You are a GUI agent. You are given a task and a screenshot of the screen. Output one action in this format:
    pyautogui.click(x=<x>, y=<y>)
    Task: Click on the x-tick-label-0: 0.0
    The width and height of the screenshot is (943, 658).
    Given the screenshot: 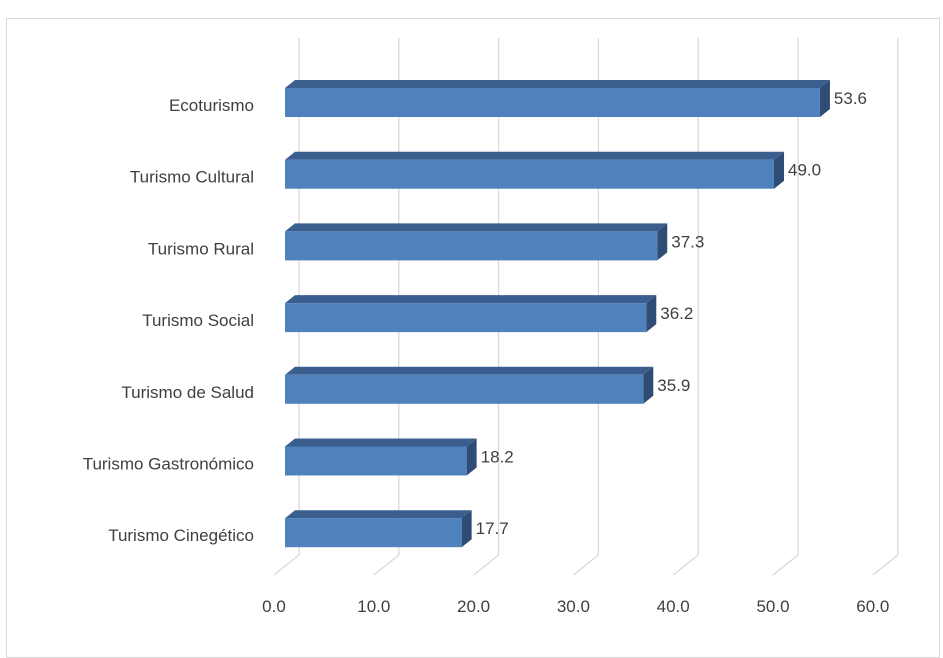 What is the action you would take?
    pyautogui.click(x=274, y=606)
    